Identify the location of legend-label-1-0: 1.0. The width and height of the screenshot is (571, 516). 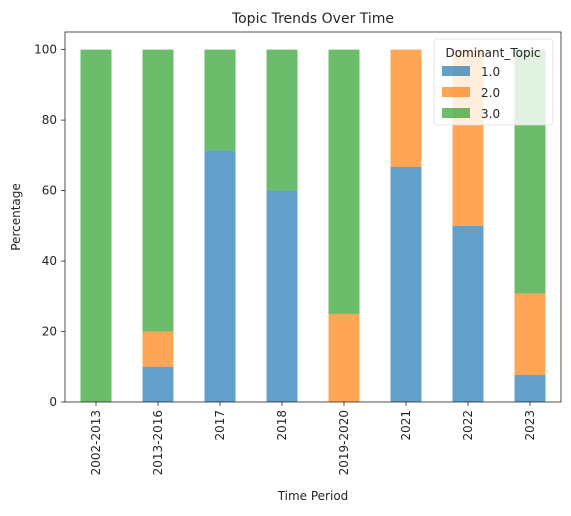
(490, 72).